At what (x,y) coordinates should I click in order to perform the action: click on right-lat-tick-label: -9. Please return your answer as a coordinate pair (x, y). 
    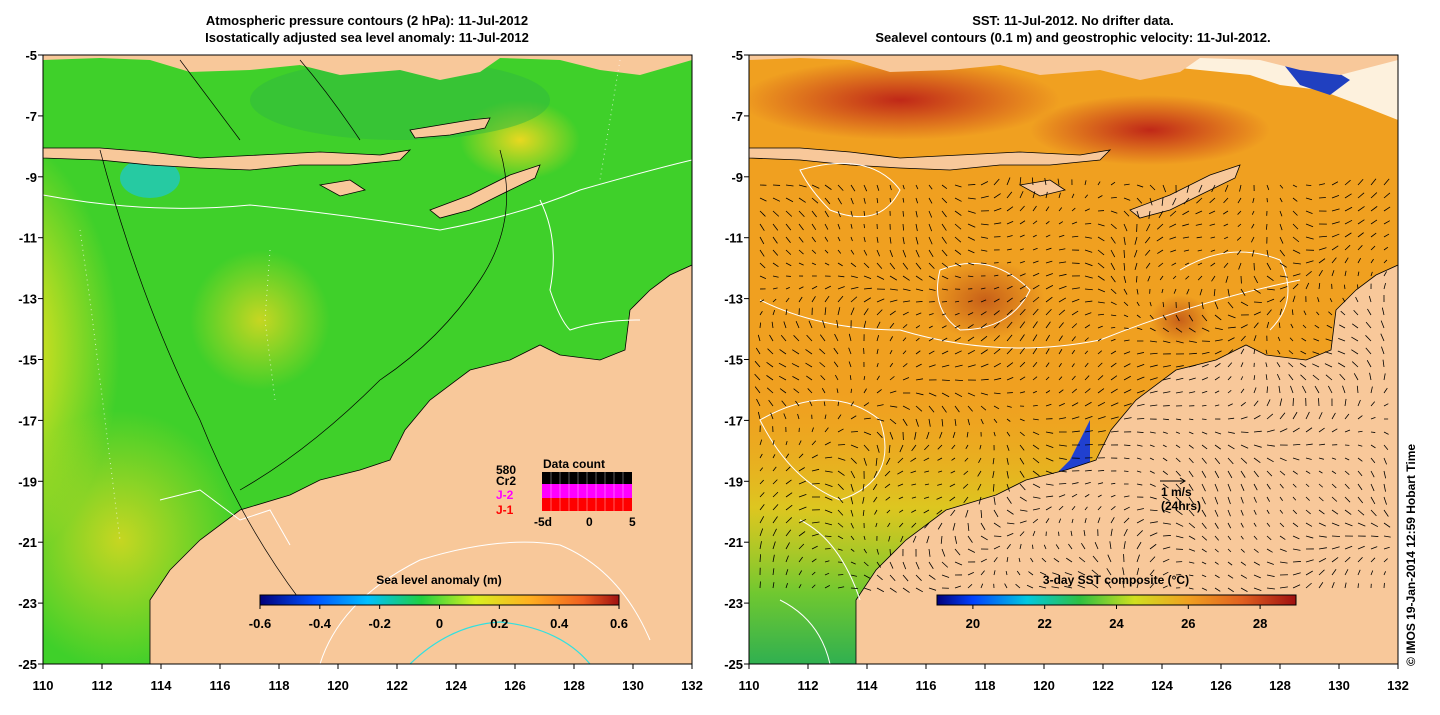
    Looking at the image, I should click on (737, 177).